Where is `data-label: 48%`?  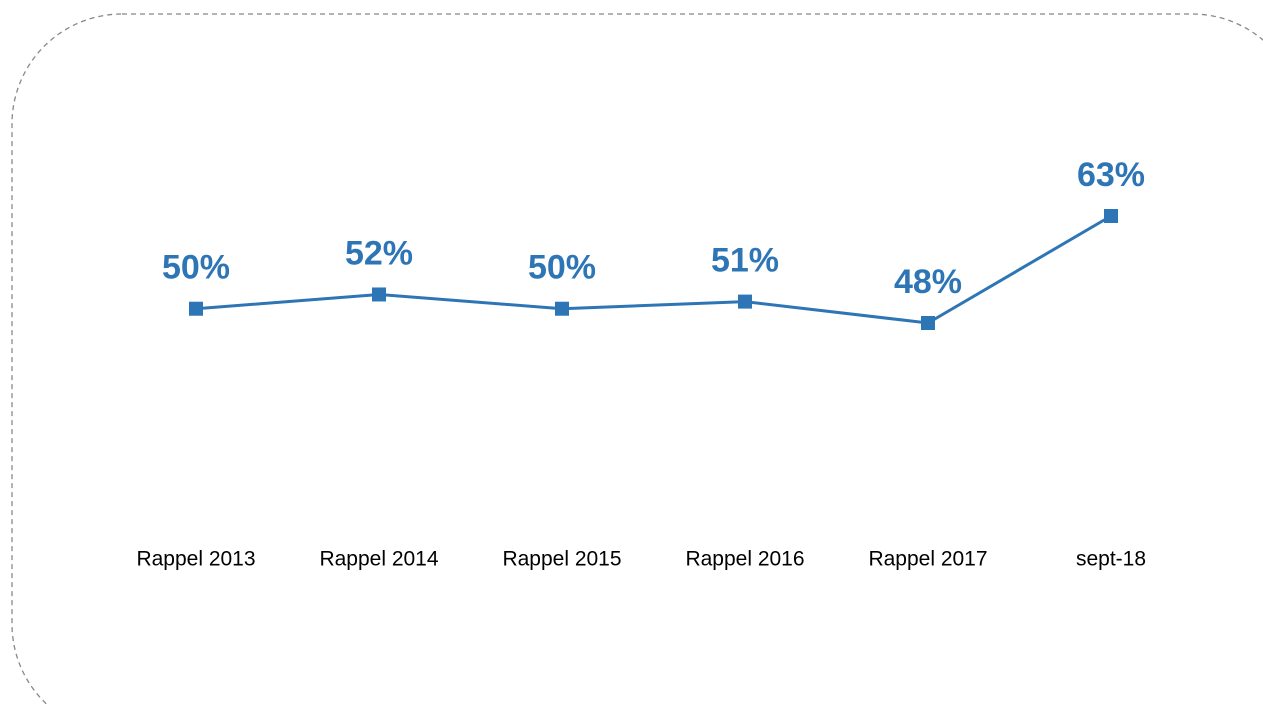 data-label: 48% is located at coordinates (928, 282).